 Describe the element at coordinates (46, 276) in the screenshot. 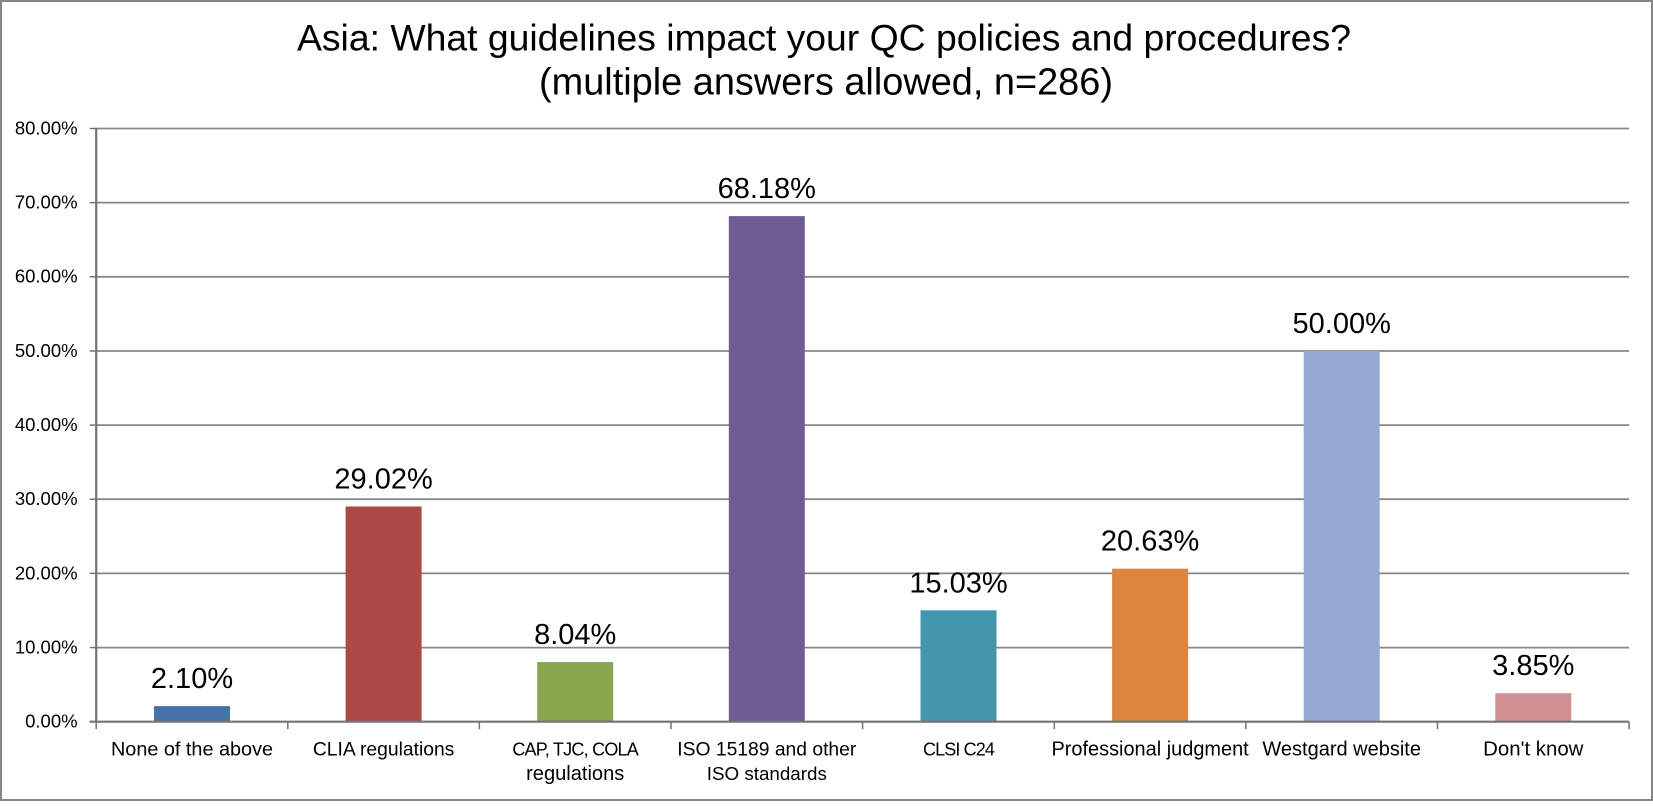

I see `svg-text: 60.00%` at that location.